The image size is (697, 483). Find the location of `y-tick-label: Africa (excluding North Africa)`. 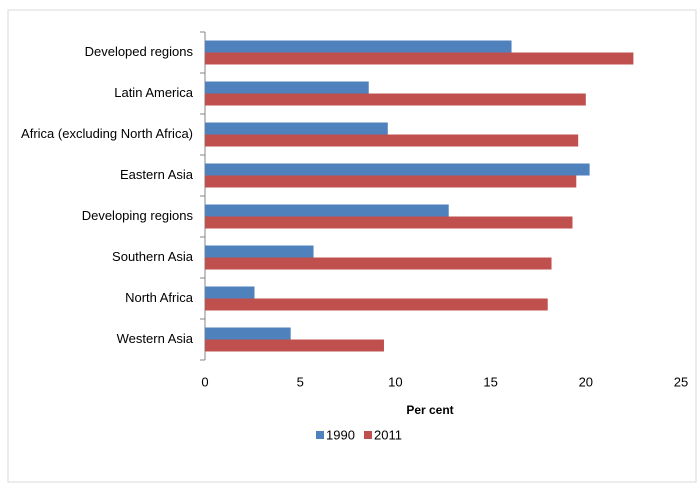

y-tick-label: Africa (excluding North Africa) is located at coordinates (107, 133).